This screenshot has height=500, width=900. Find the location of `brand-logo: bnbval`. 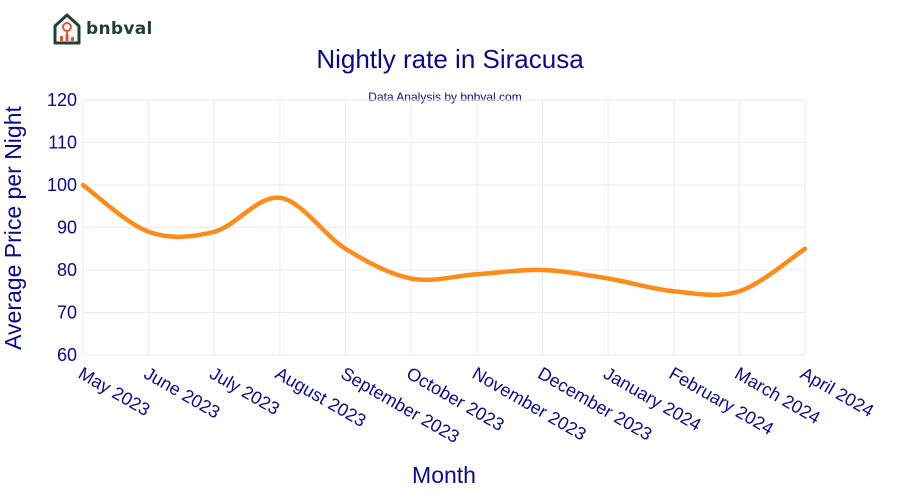

brand-logo: bnbval is located at coordinates (102, 29).